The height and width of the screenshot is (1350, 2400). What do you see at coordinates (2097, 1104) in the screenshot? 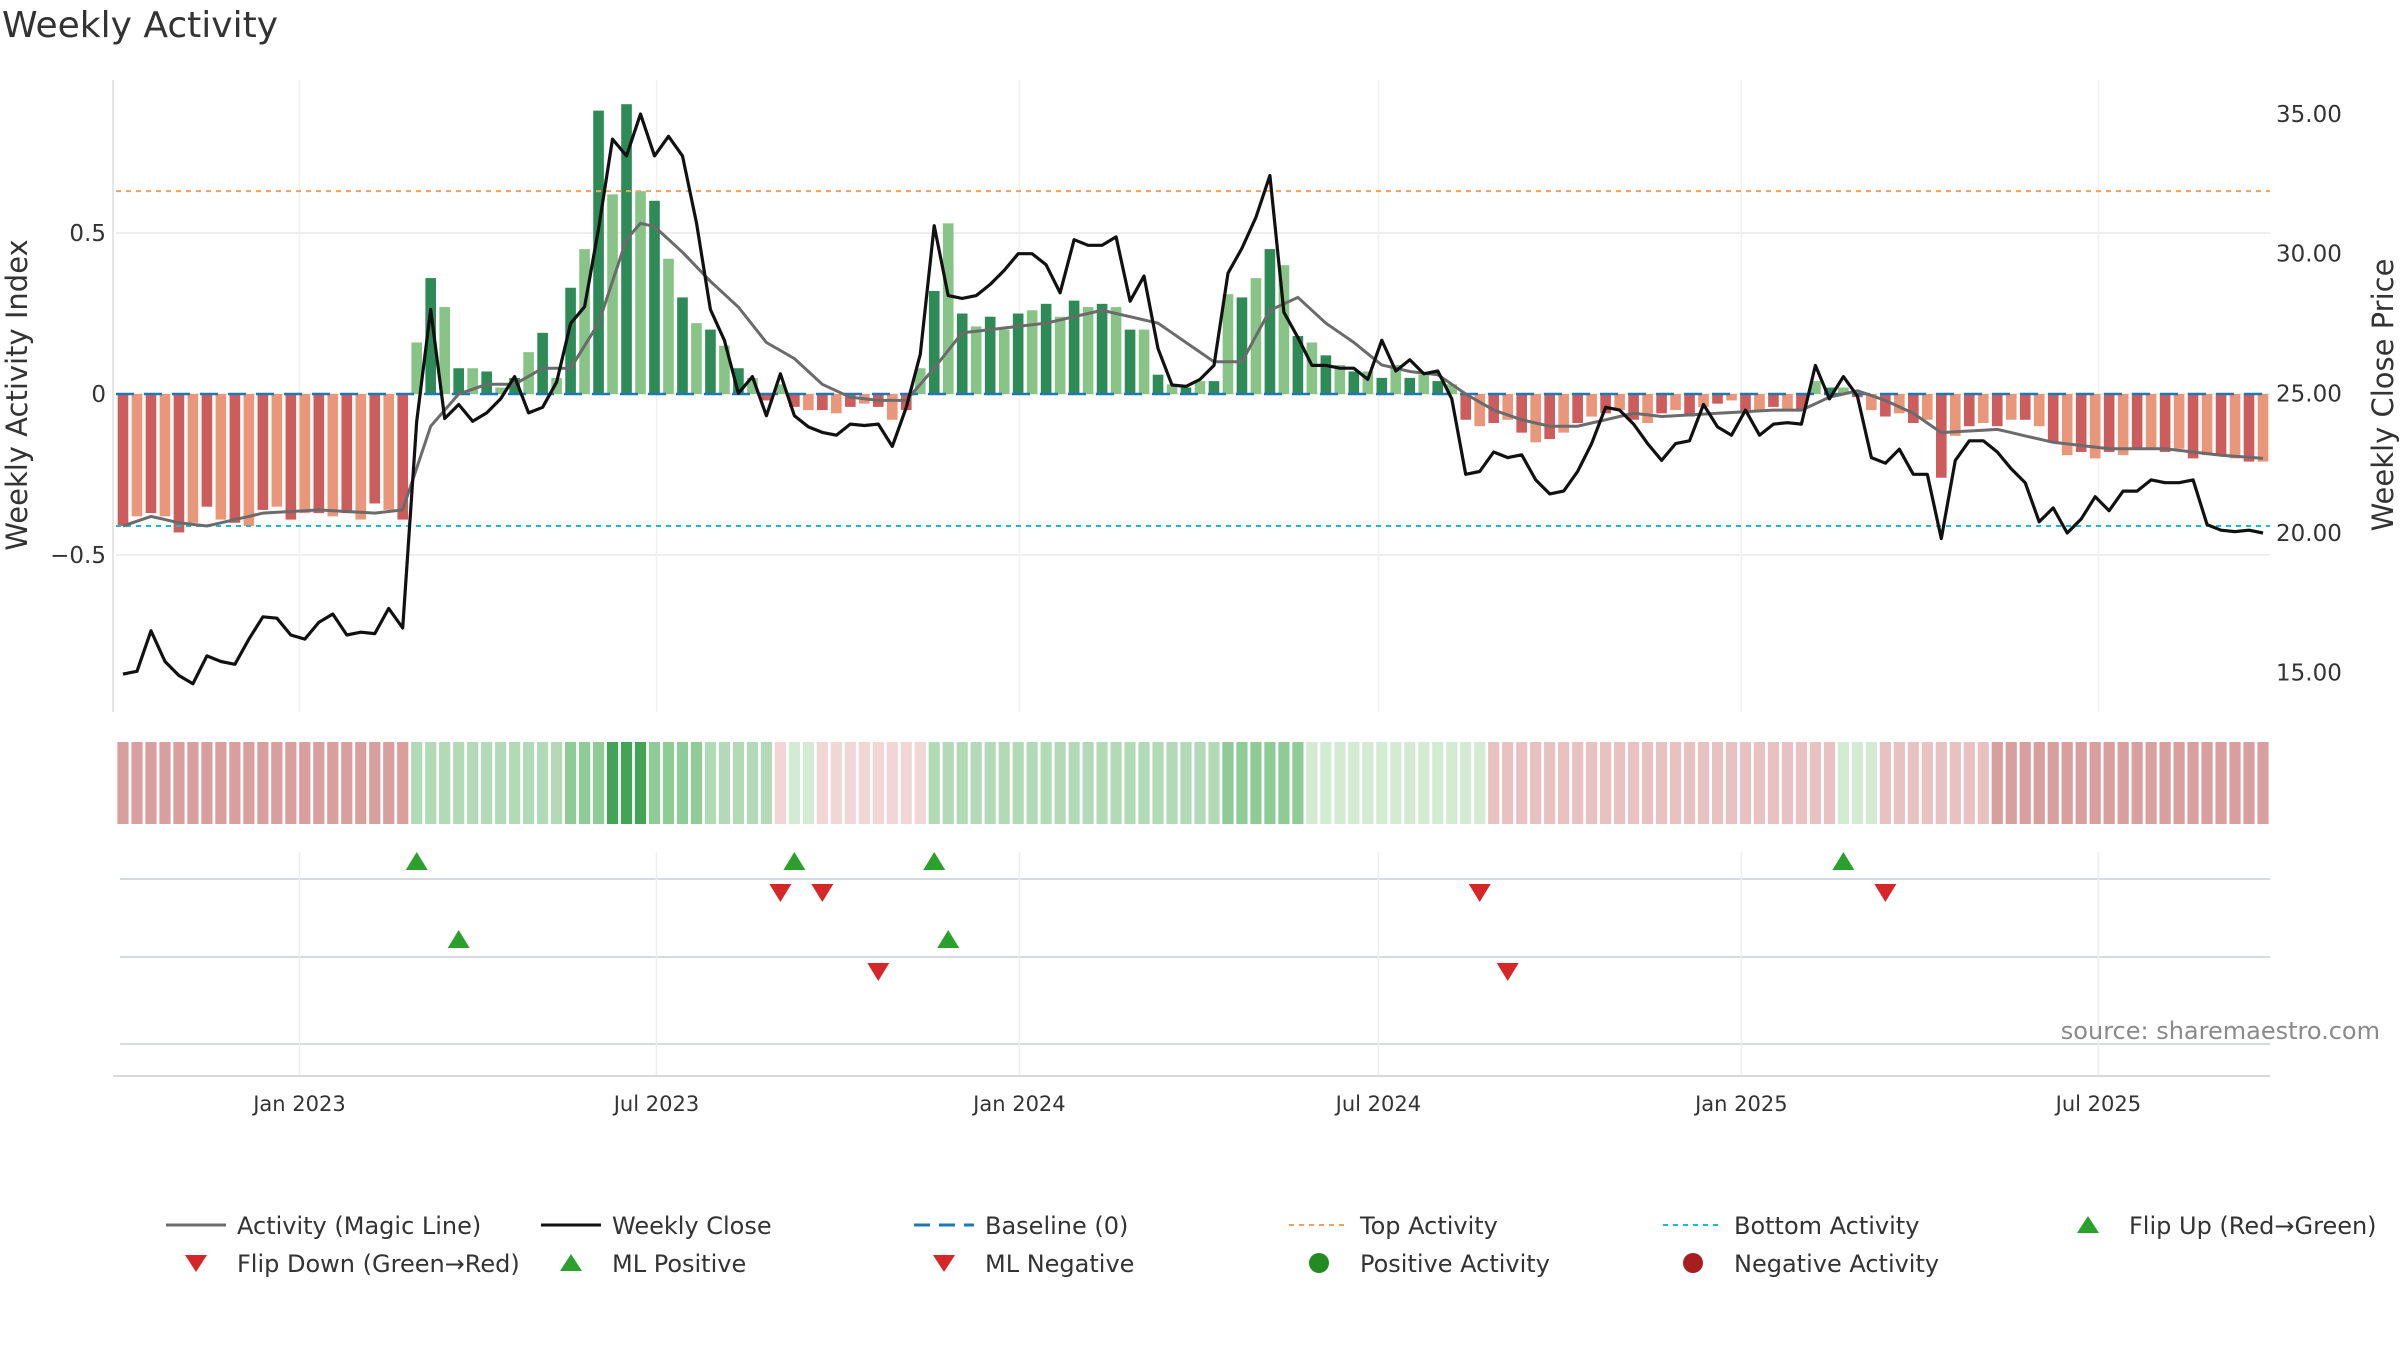
I see `x-tick-label: Jul 2025` at bounding box center [2097, 1104].